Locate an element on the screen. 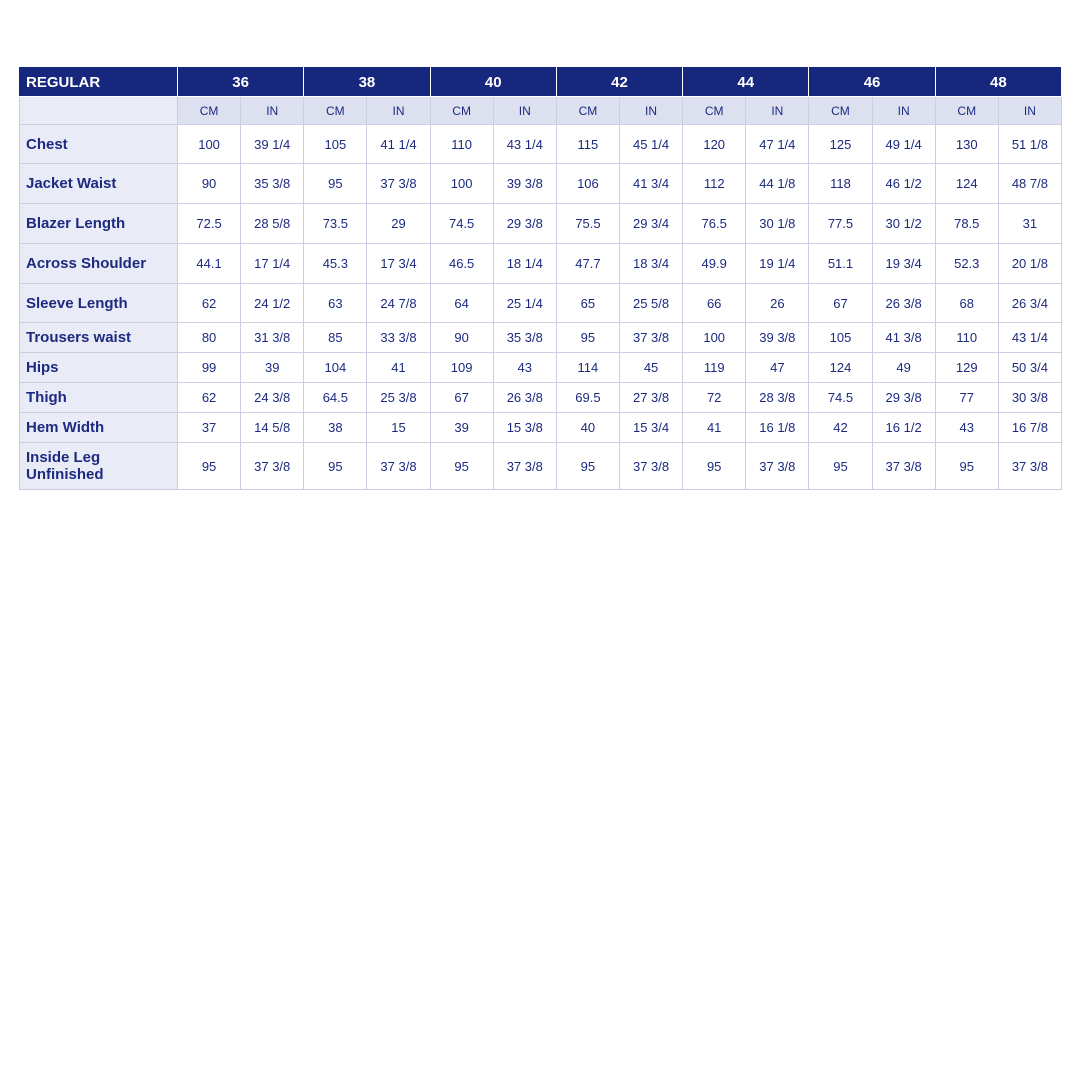 The image size is (1080, 1080). measure-value: 16 1/2 is located at coordinates (903, 427).